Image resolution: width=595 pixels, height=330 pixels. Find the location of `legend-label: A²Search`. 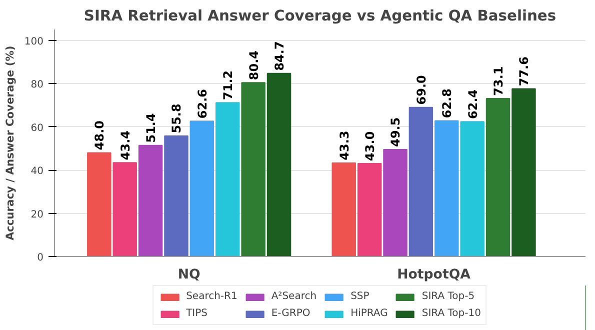

legend-label: A²Search is located at coordinates (294, 296).